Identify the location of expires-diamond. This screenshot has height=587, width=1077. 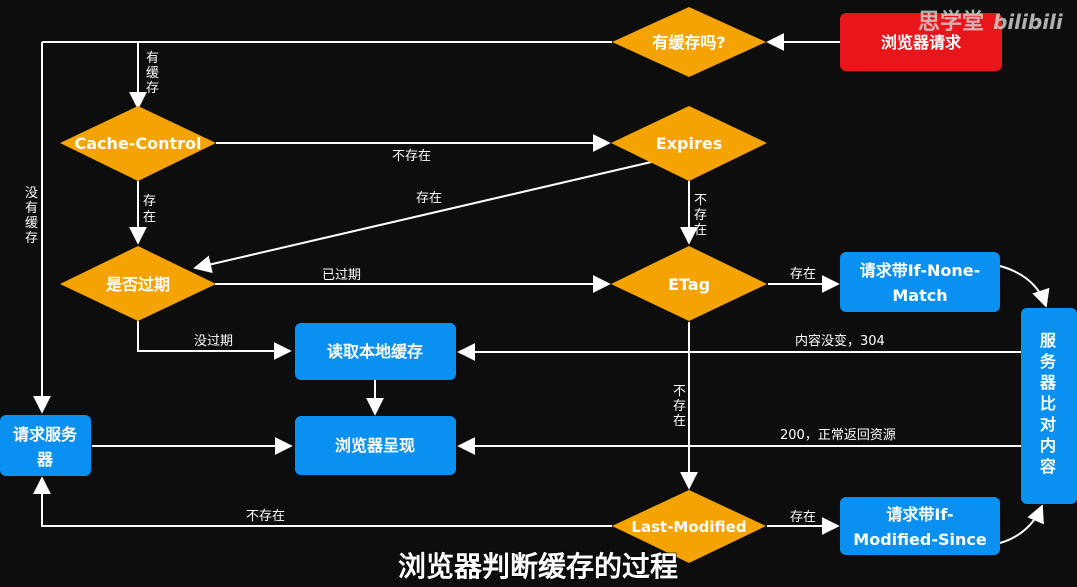
(689, 143).